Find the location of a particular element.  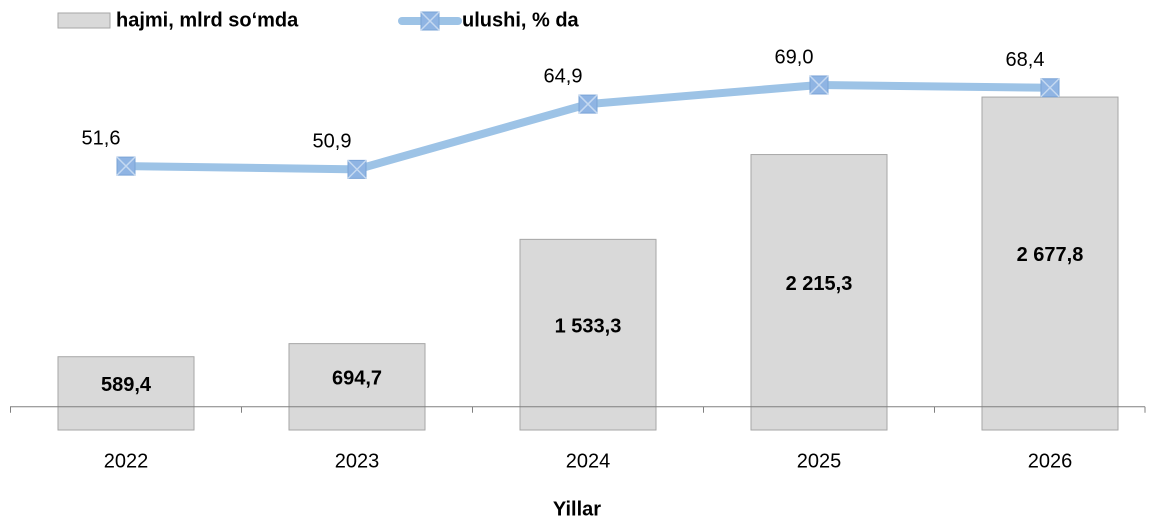

bar-value-label: 589,4 is located at coordinates (126, 385).